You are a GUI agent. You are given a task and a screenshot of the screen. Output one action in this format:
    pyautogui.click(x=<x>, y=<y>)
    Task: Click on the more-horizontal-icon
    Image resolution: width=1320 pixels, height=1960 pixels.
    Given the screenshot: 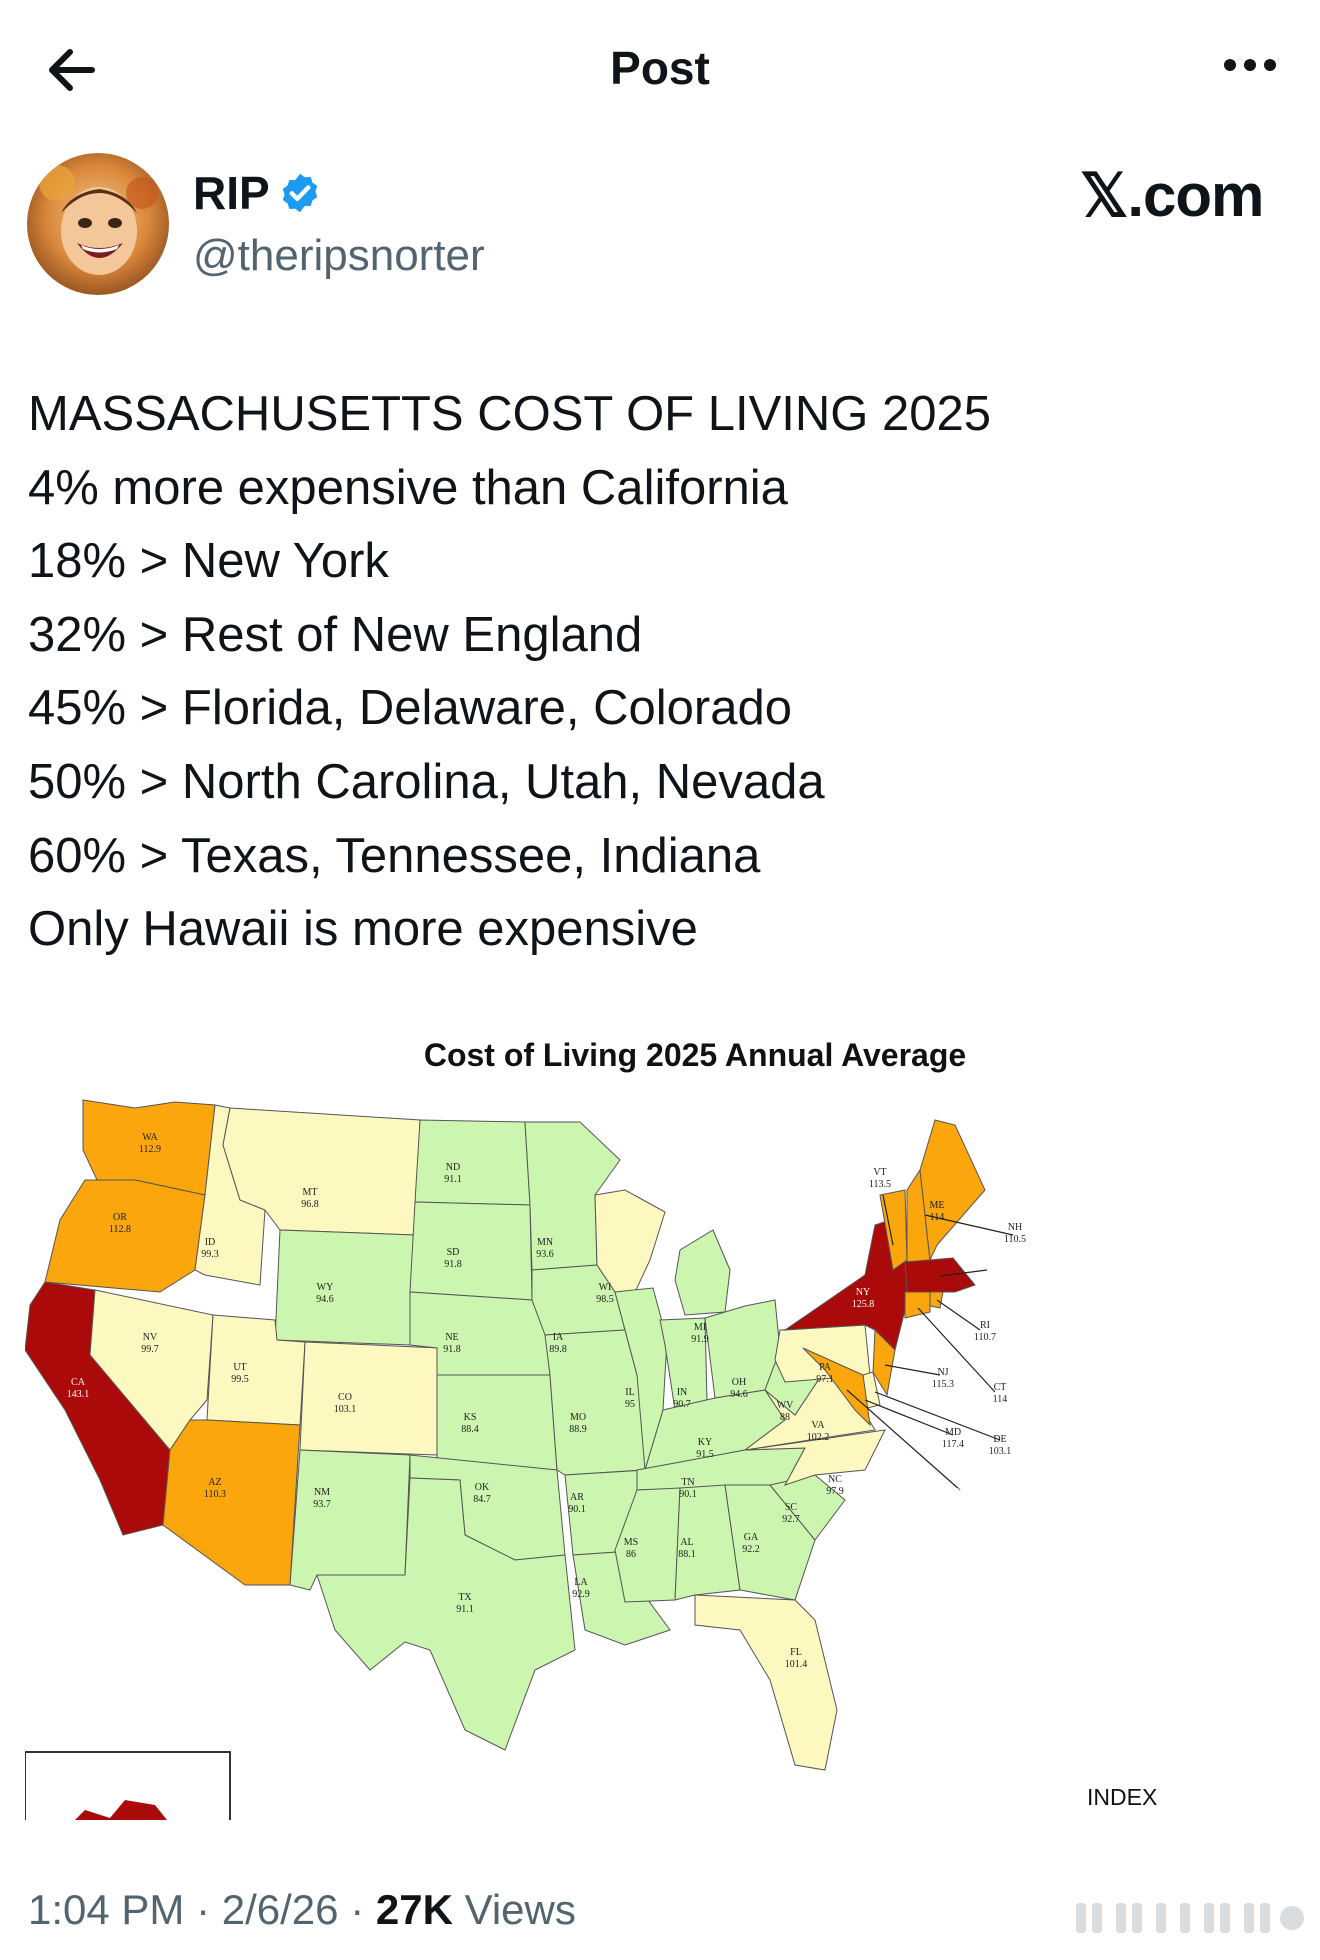 What is the action you would take?
    pyautogui.click(x=1250, y=65)
    